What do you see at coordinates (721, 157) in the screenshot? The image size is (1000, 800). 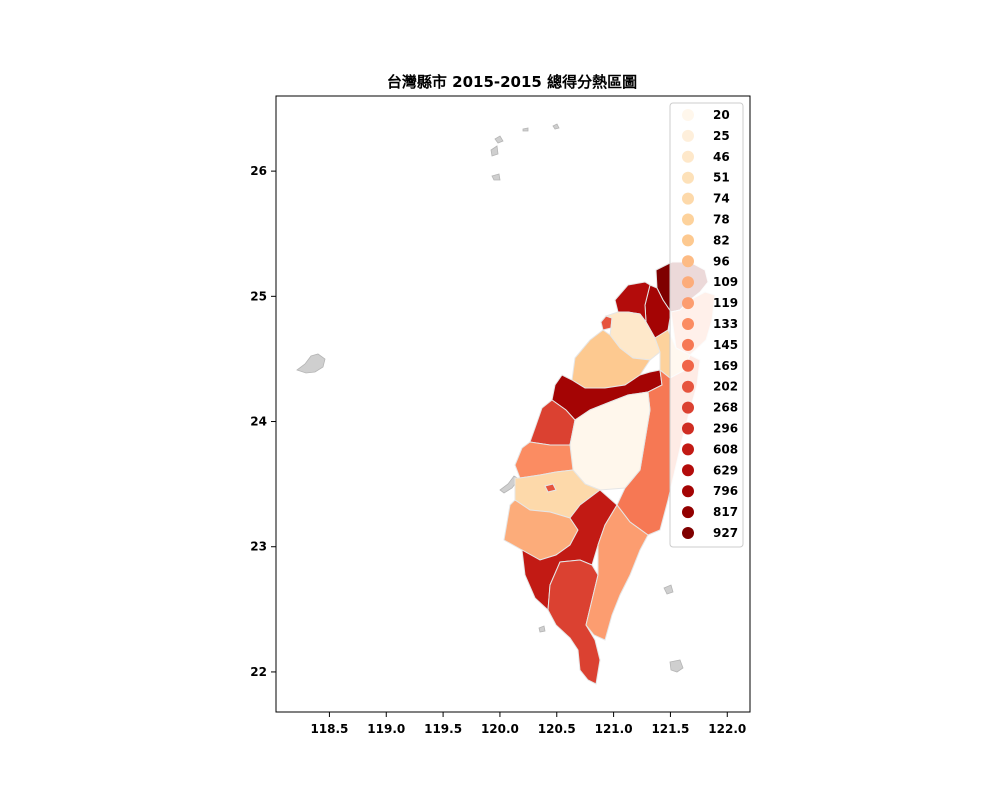 I see `legend-label: 46` at bounding box center [721, 157].